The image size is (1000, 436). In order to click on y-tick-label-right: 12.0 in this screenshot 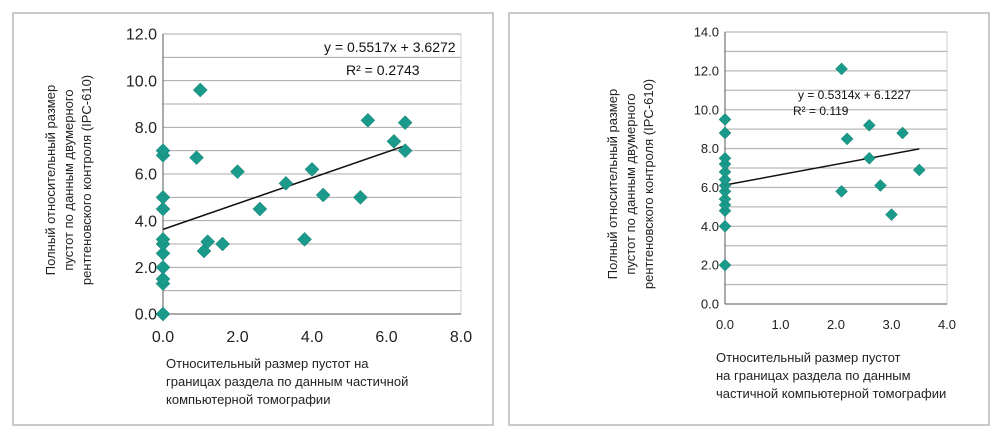, I will do `click(706, 70)`.